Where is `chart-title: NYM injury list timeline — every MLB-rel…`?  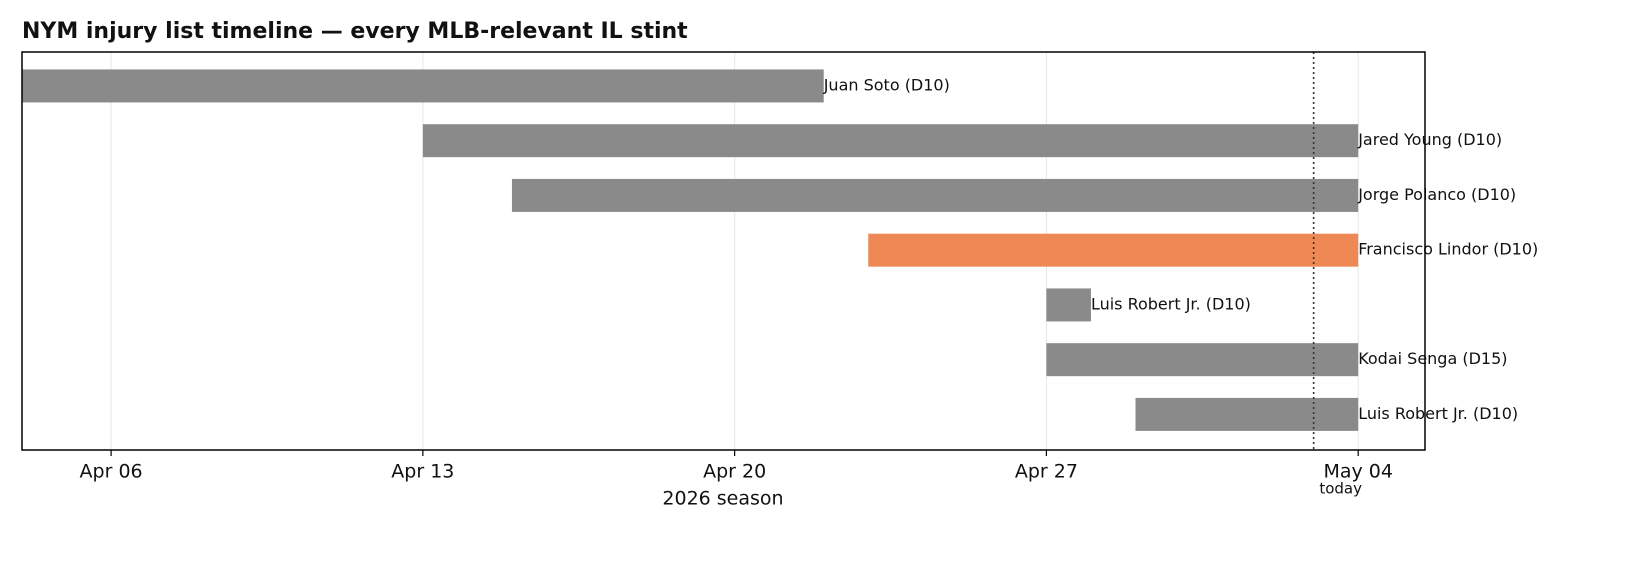
chart-title: NYM injury list timeline — every MLB-rel… is located at coordinates (355, 31).